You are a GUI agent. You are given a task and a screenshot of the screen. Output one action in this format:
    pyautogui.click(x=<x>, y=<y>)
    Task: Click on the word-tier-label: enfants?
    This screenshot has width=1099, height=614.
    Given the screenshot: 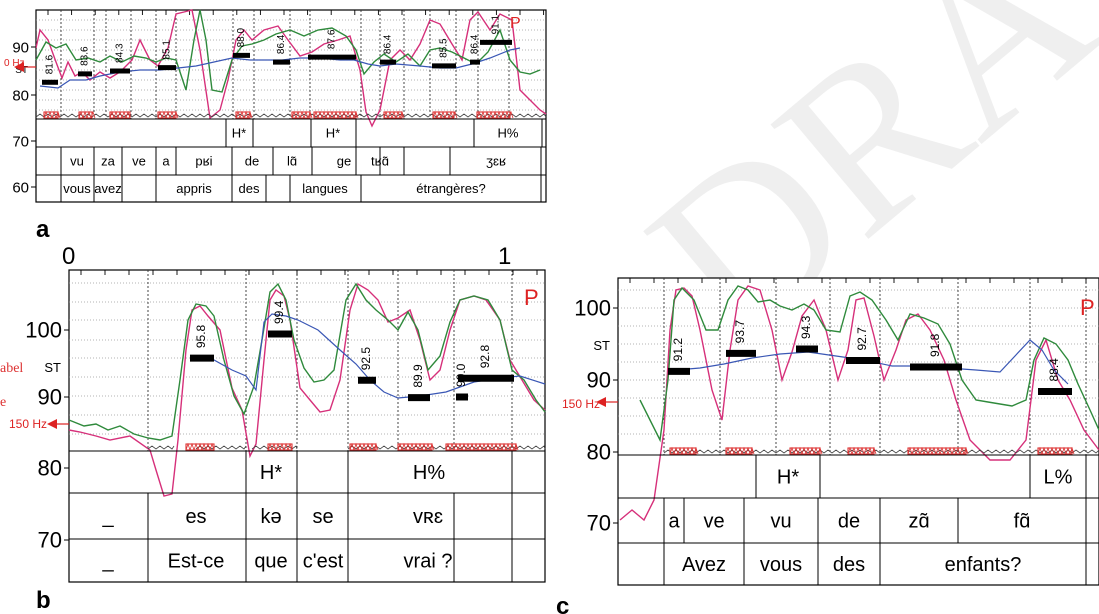 What is the action you would take?
    pyautogui.click(x=983, y=565)
    